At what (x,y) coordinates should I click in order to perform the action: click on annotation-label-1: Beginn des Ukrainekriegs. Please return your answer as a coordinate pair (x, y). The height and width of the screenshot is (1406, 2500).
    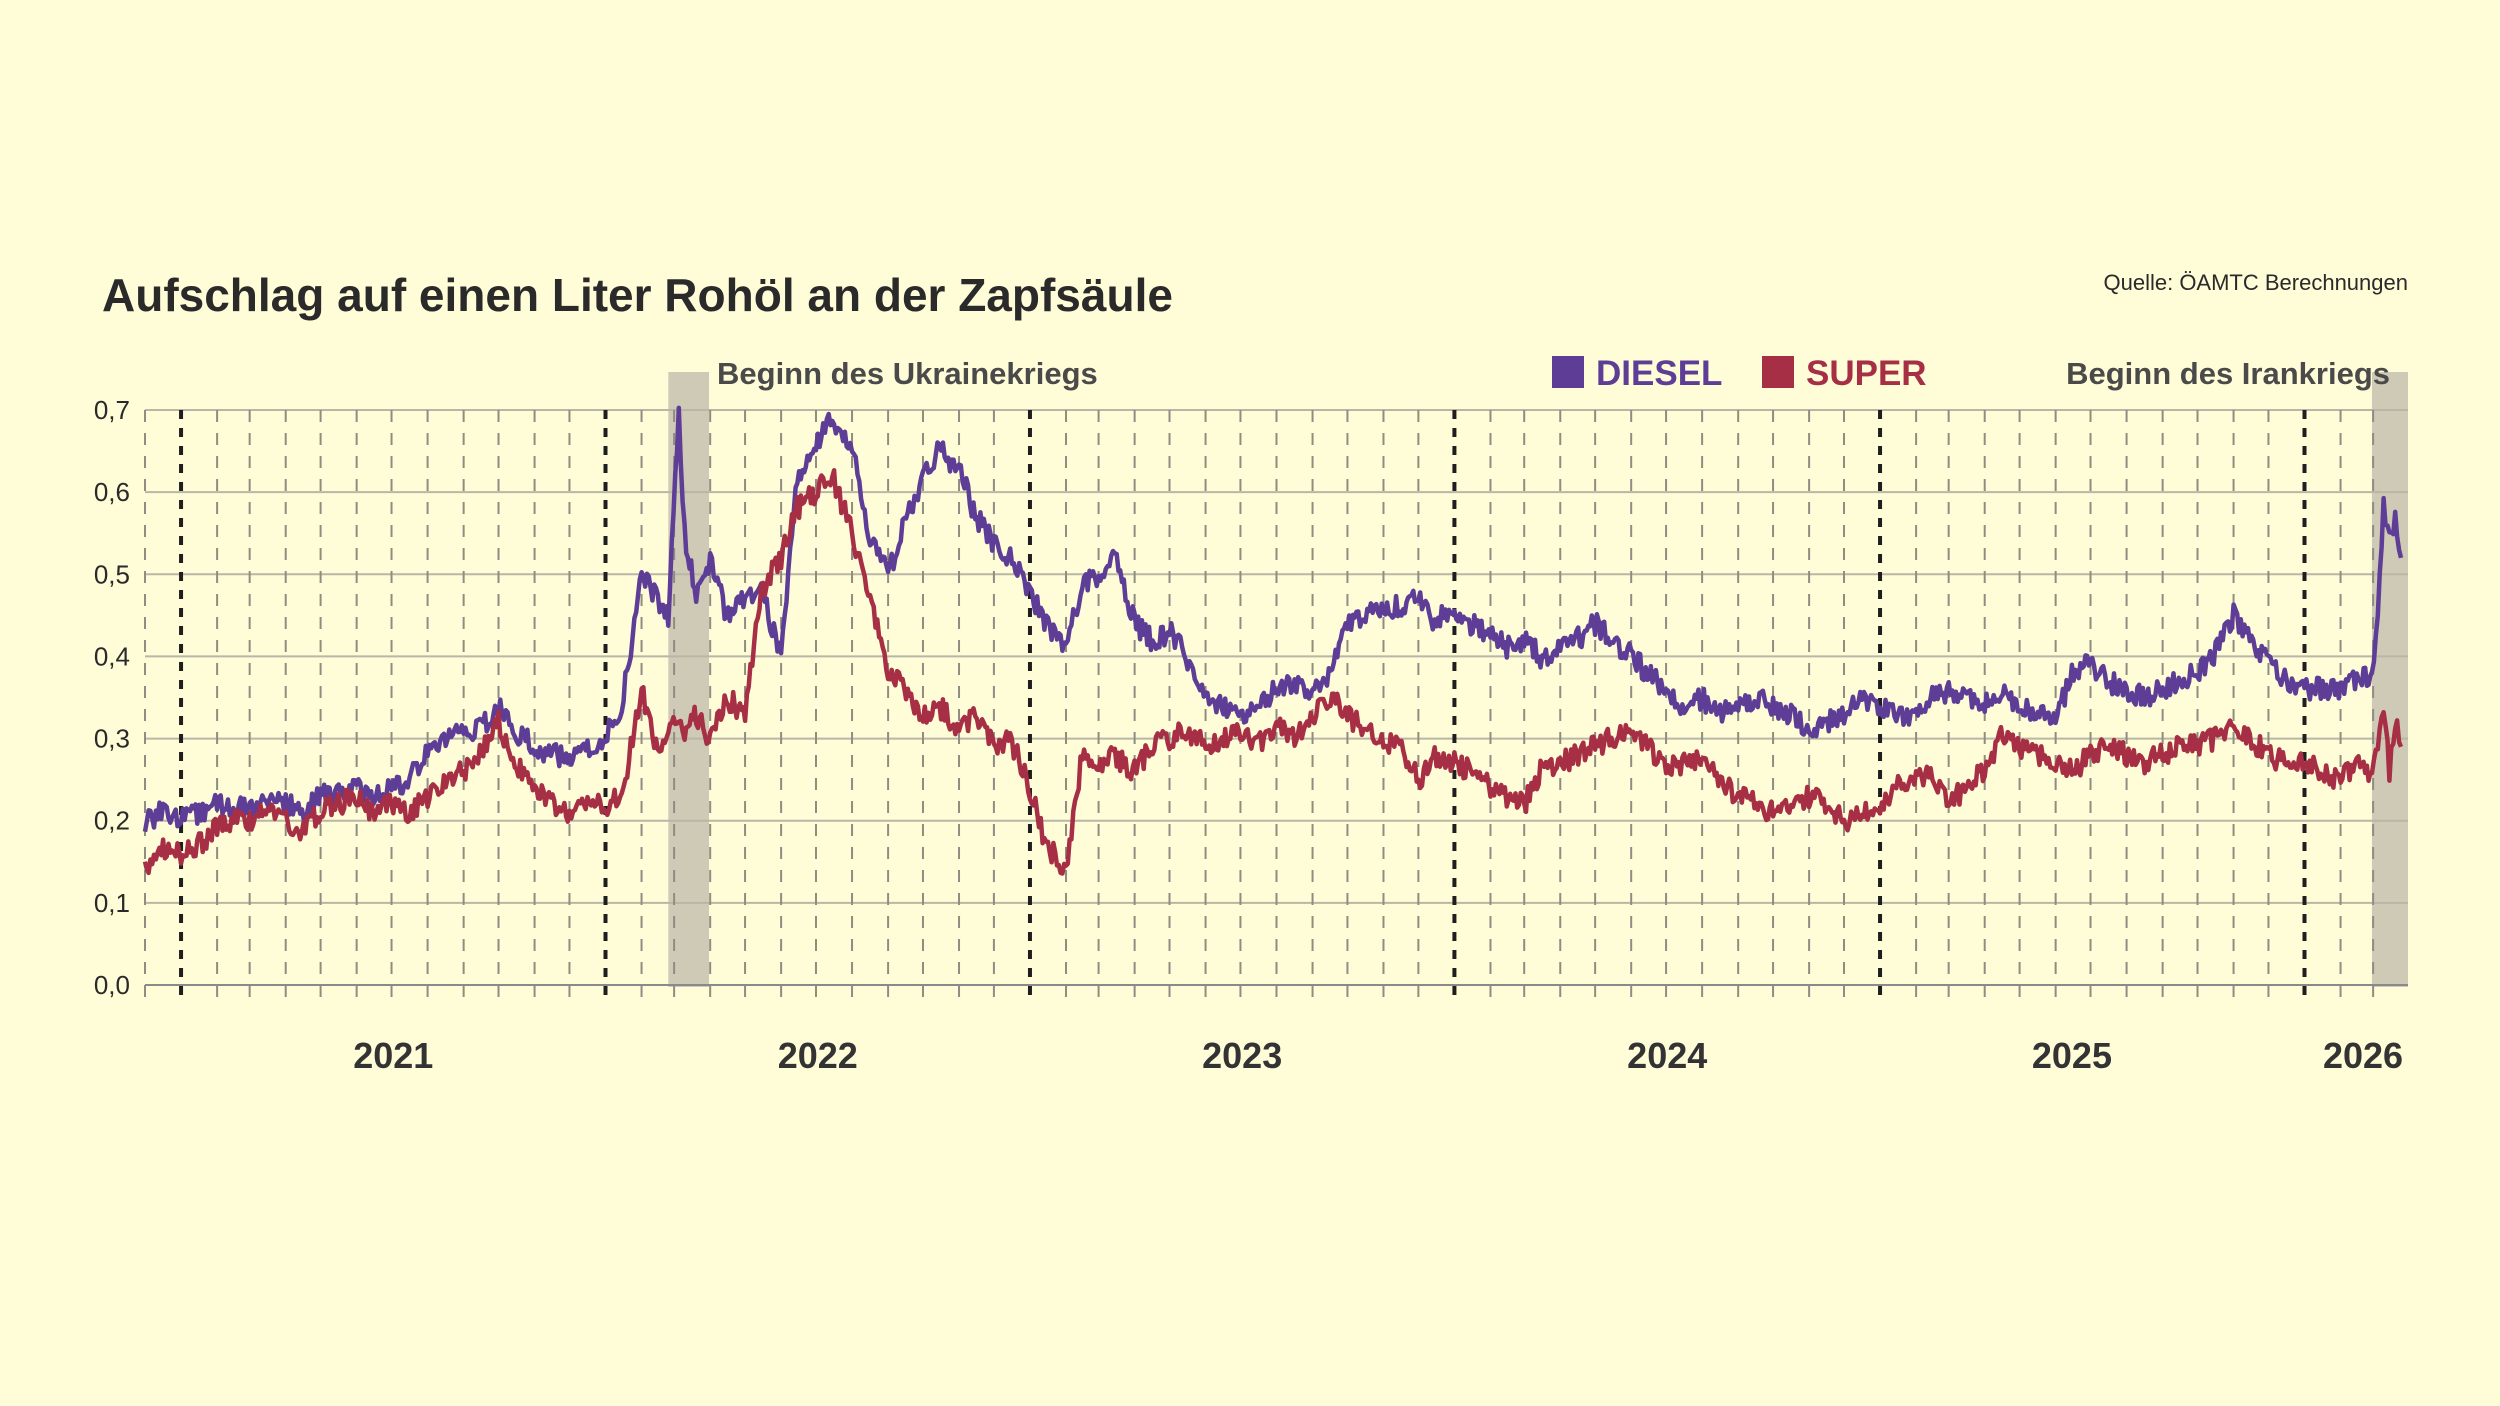
    Looking at the image, I should click on (907, 373).